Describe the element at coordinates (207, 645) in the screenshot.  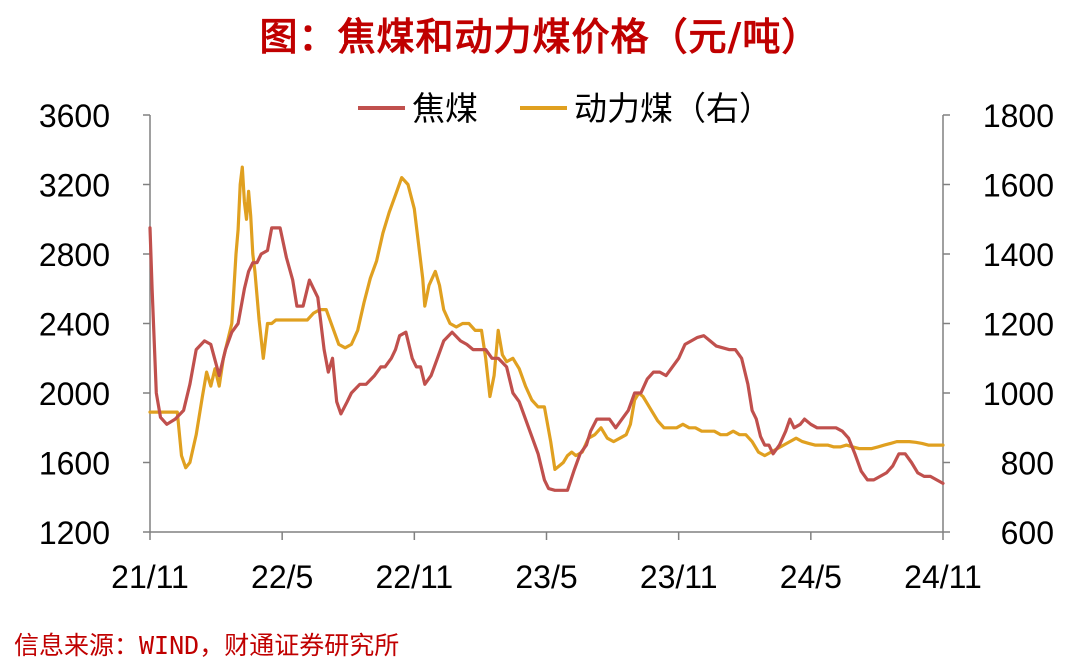
I see `source-note: 信息来源：WIND，财通证券研究所` at that location.